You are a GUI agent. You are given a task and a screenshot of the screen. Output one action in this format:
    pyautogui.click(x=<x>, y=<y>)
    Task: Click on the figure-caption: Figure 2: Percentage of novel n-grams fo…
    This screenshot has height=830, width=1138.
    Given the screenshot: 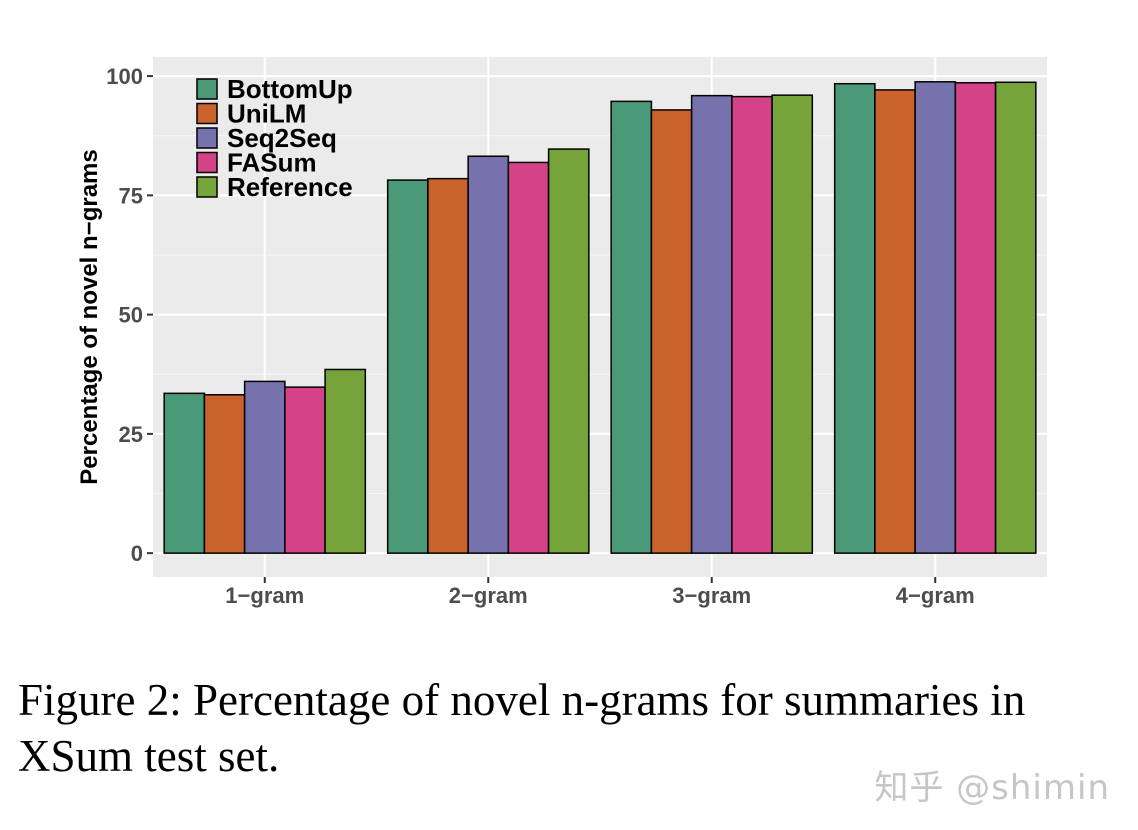 What is the action you would take?
    pyautogui.click(x=522, y=728)
    